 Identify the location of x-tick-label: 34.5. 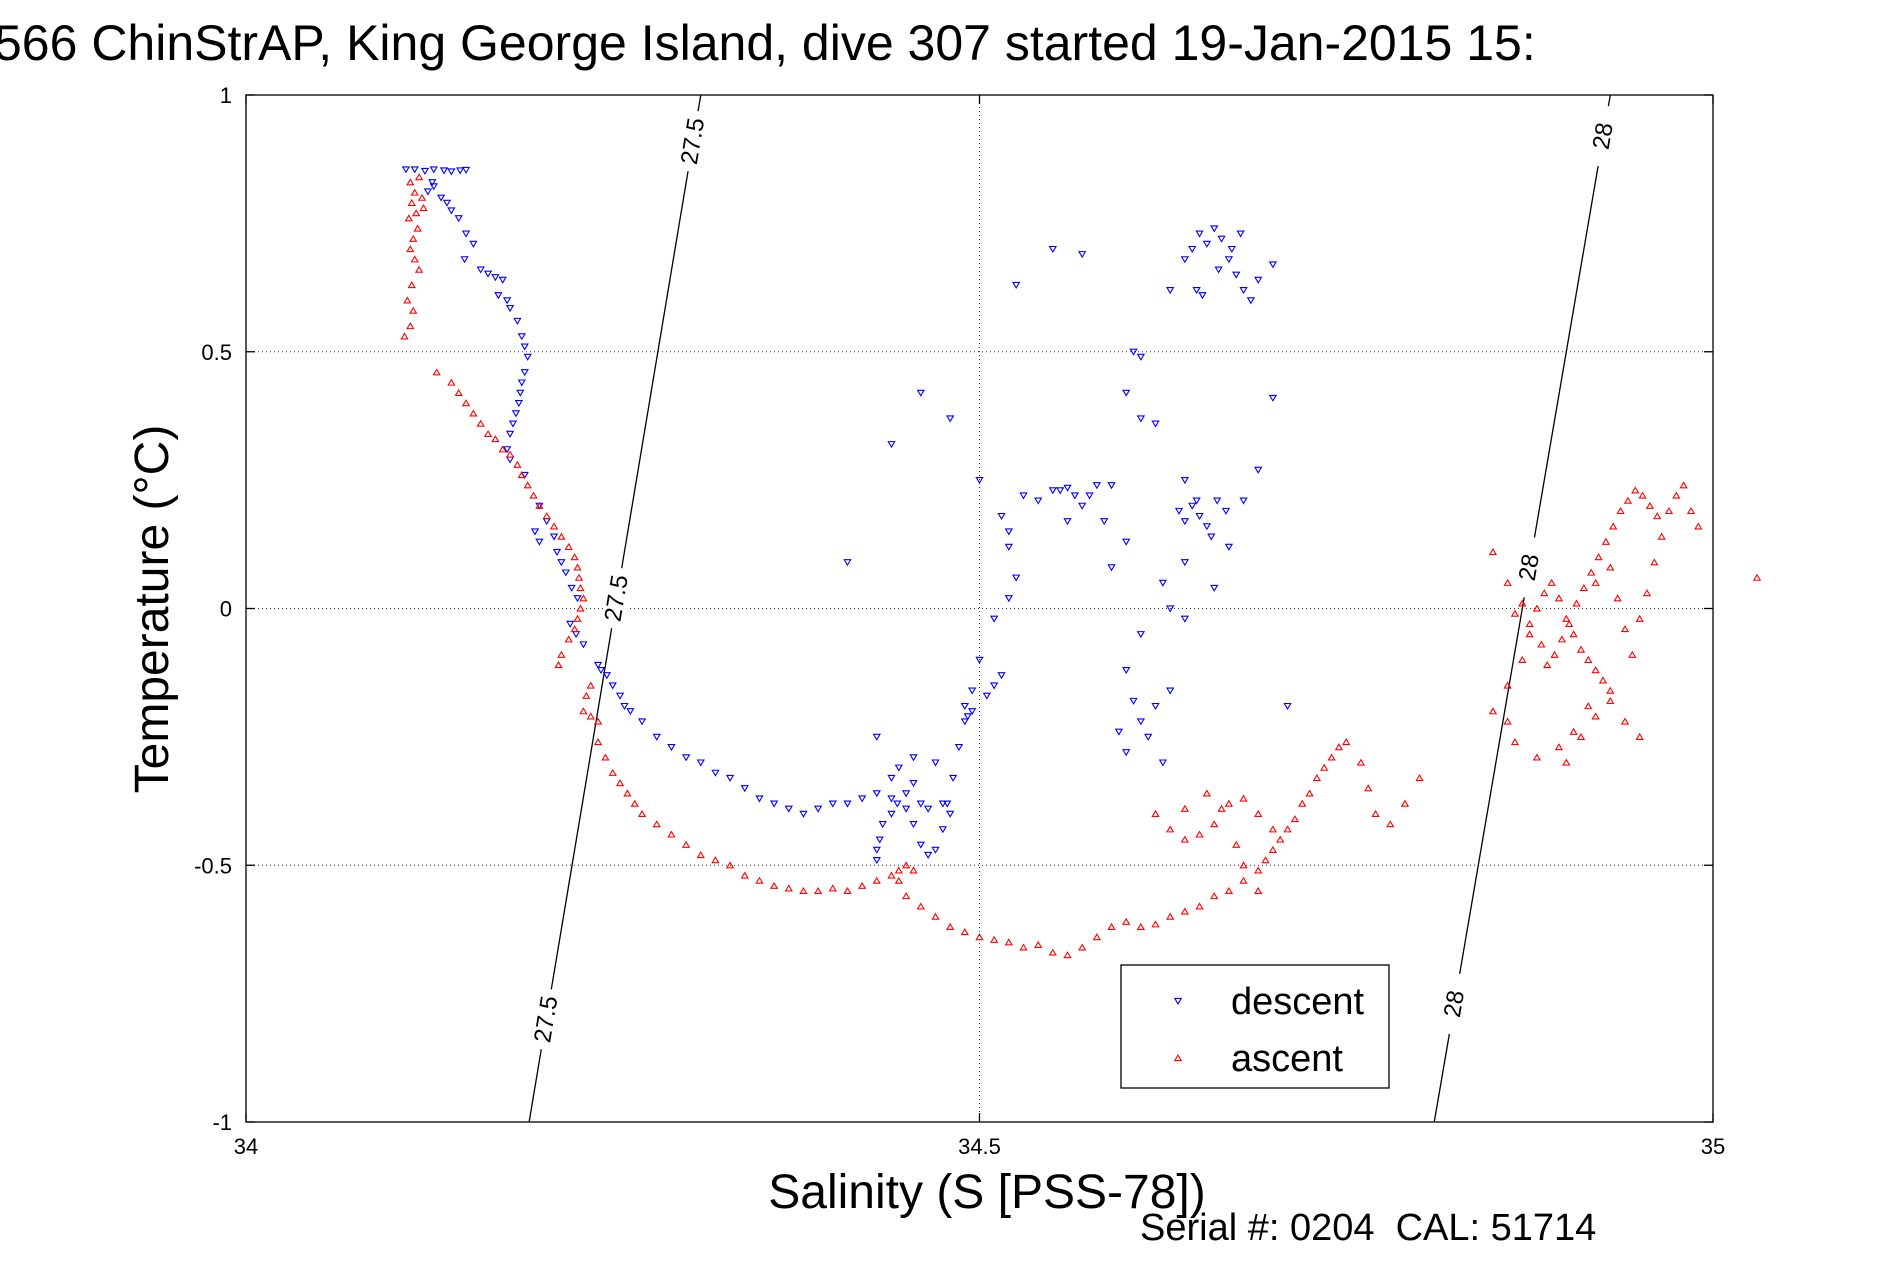
(979, 1146).